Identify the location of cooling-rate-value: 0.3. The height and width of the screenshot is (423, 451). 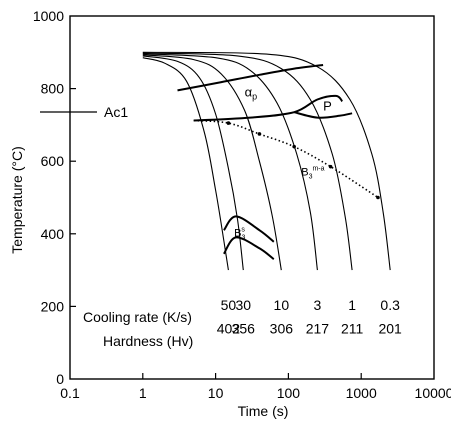
(390, 305).